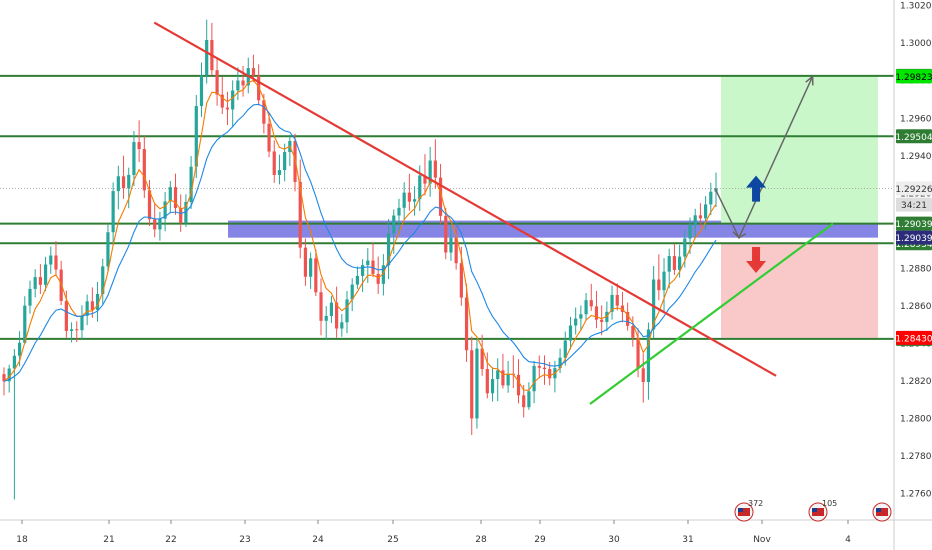 The width and height of the screenshot is (932, 550). What do you see at coordinates (756, 260) in the screenshot?
I see `bearish-arrow` at bounding box center [756, 260].